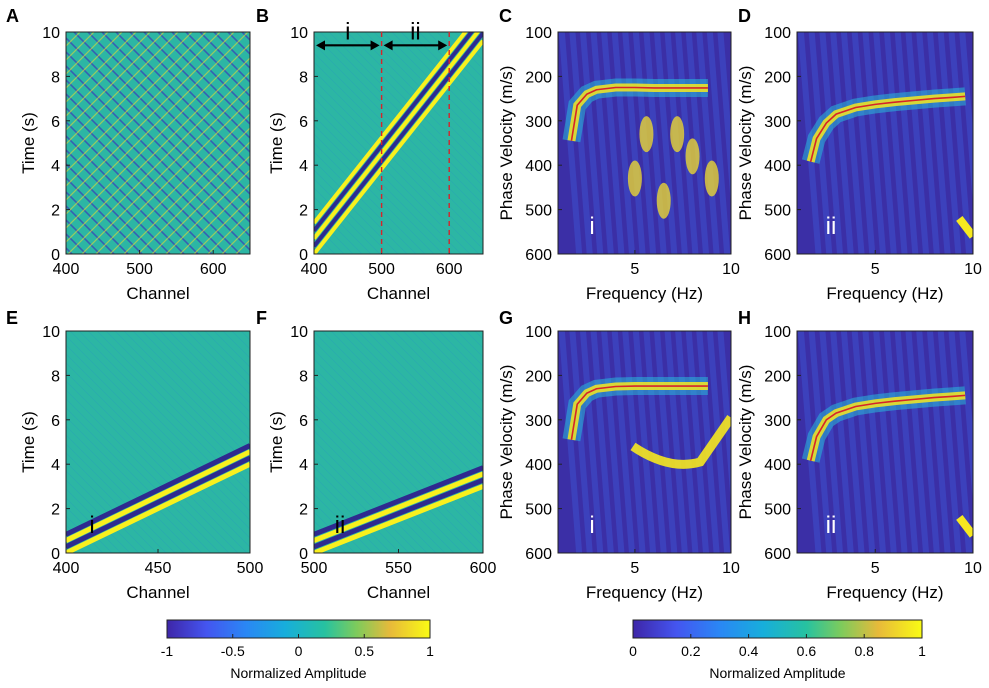 The width and height of the screenshot is (989, 688). I want to click on higher-mode, so click(680, 442).